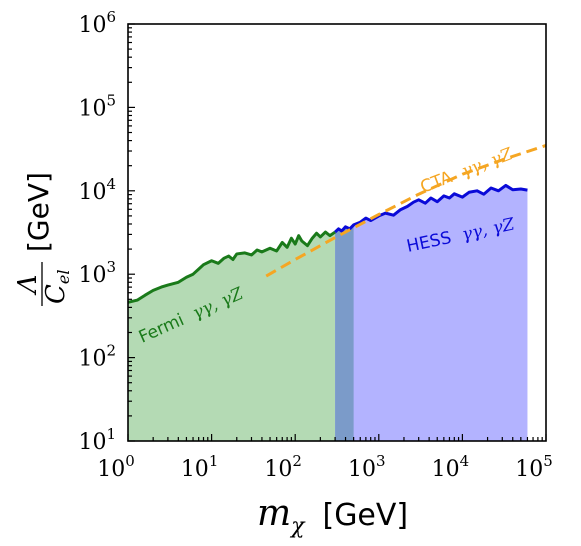 The height and width of the screenshot is (546, 581). What do you see at coordinates (28, 285) in the screenshot?
I see `y-axis-label-numerator: Λ` at bounding box center [28, 285].